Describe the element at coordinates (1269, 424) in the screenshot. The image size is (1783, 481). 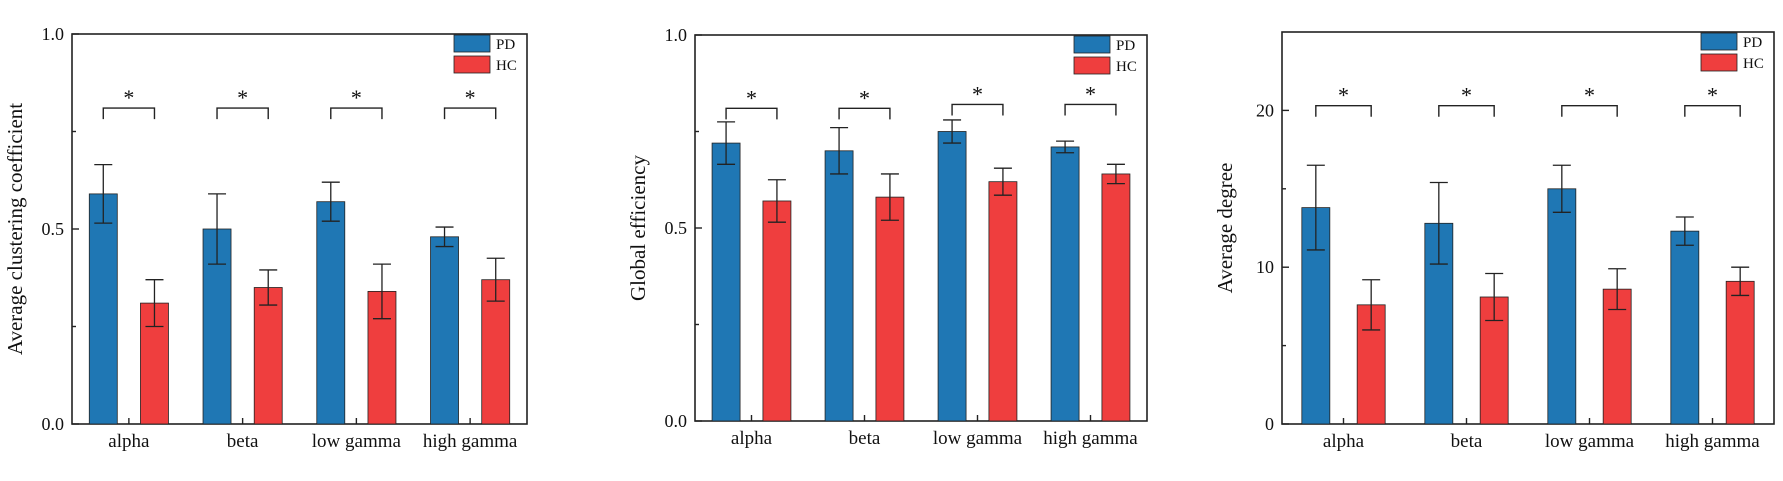
I see `y-tick-label: 0` at that location.